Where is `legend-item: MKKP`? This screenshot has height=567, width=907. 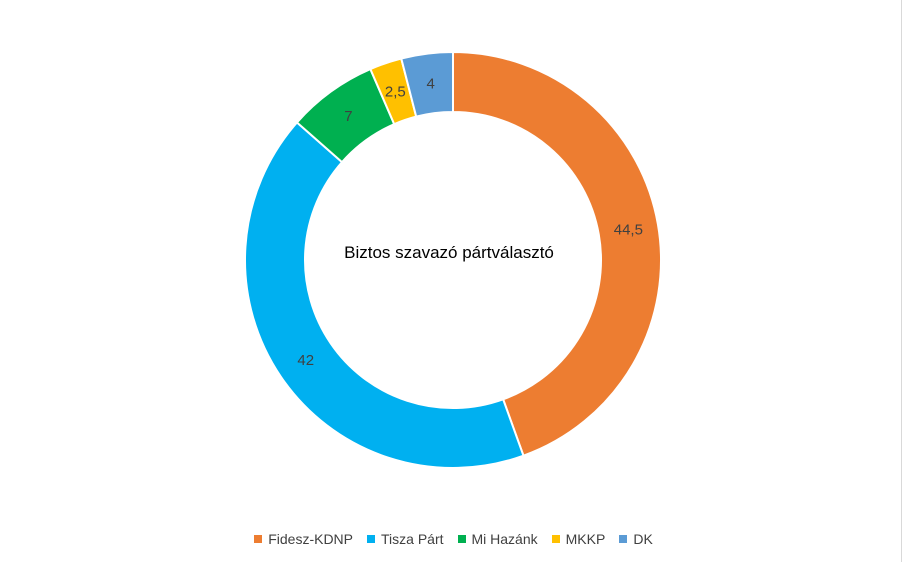 legend-item: MKKP is located at coordinates (578, 539).